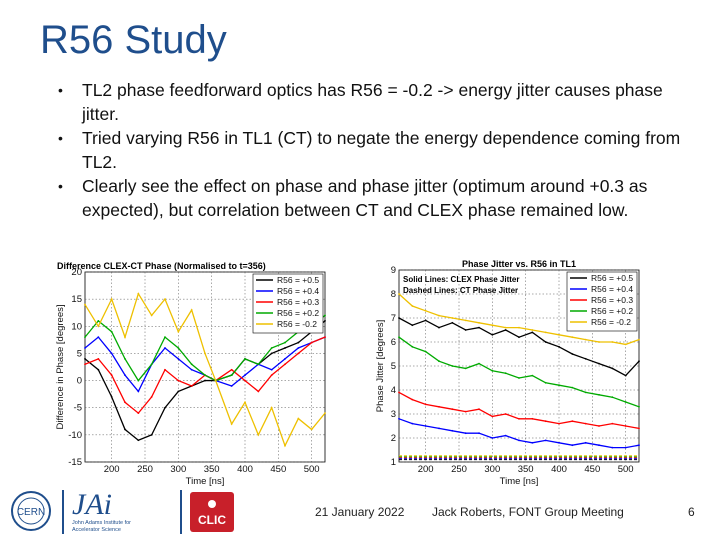 This screenshot has height=540, width=720. Describe the element at coordinates (245, 469) in the screenshot. I see `x-tick-label: 400` at that location.